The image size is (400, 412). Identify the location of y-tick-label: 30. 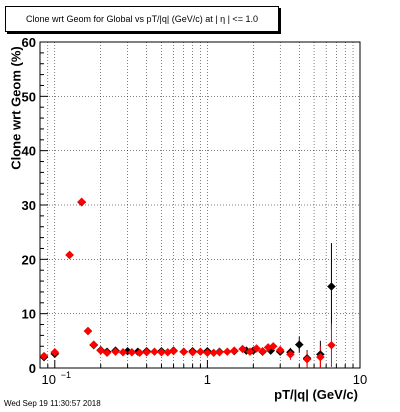
(29, 205).